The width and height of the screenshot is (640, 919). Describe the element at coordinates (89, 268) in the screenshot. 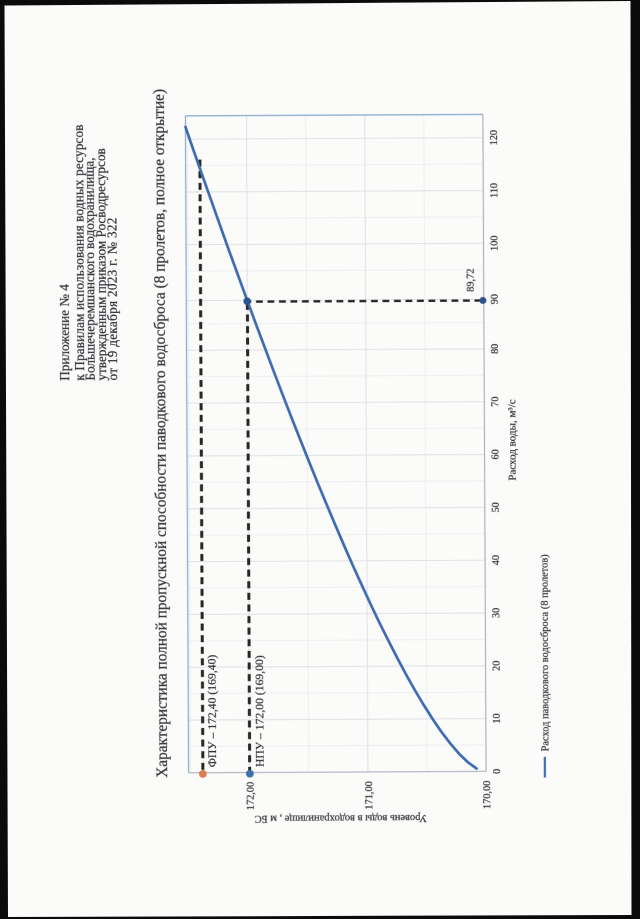

I see `svg-text:Большечеремшанского водохранил: Большечеремшанского водохранилища,` at that location.